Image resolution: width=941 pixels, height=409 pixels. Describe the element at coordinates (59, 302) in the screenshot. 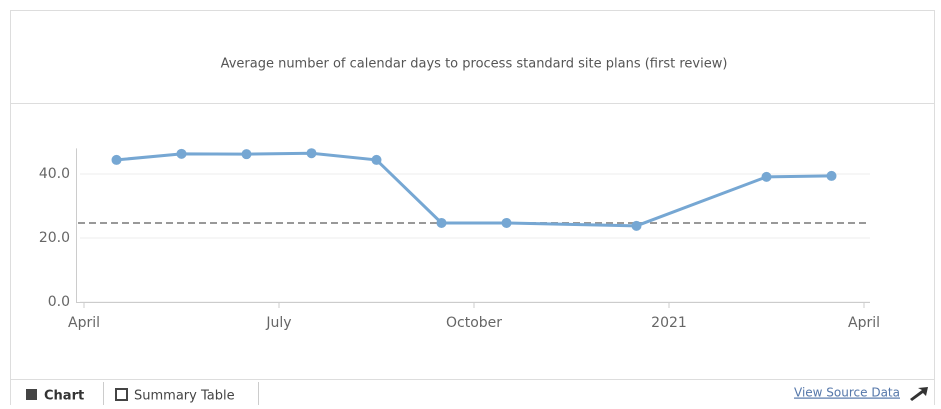

I see `y-tick-label: 0.0` at that location.